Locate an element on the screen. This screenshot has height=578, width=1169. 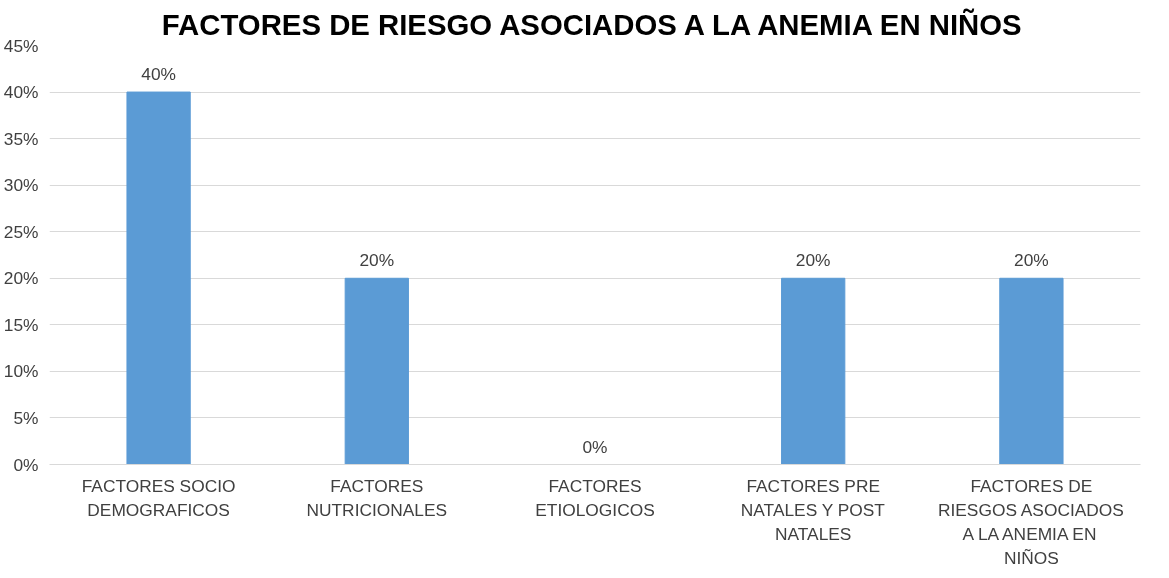
data-label: 40% is located at coordinates (158, 74).